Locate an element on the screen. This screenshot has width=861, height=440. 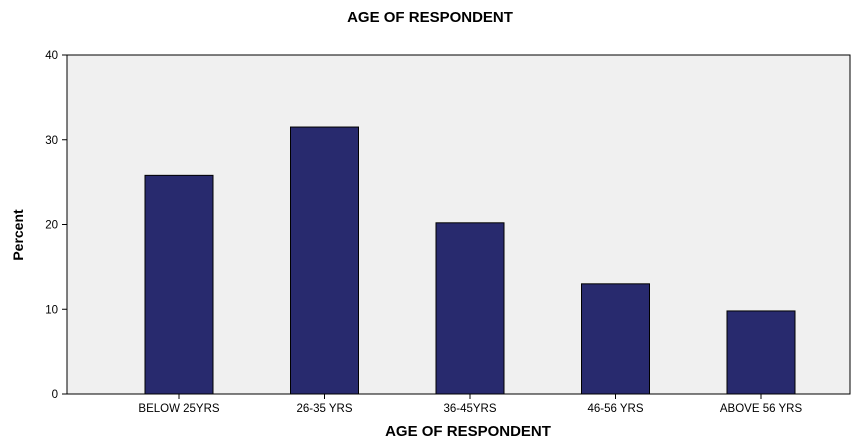
y-tick-label: 10 is located at coordinates (51, 310).